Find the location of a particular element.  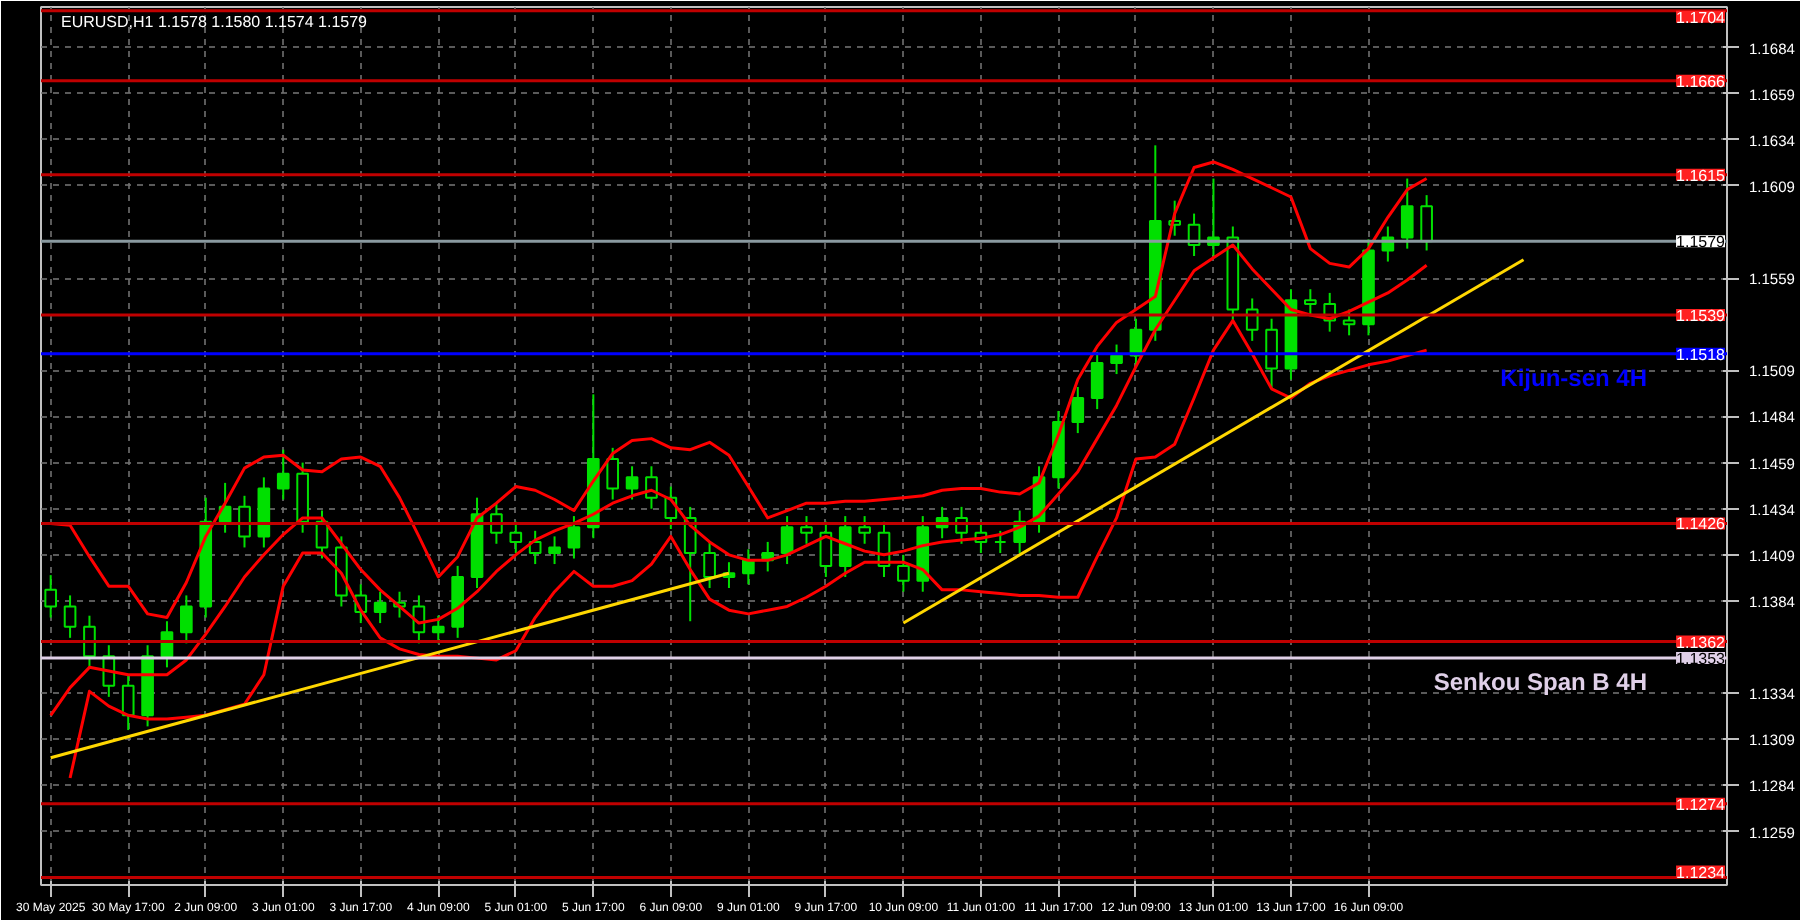

annotation: Kijun-sen 4H is located at coordinates (1573, 377).